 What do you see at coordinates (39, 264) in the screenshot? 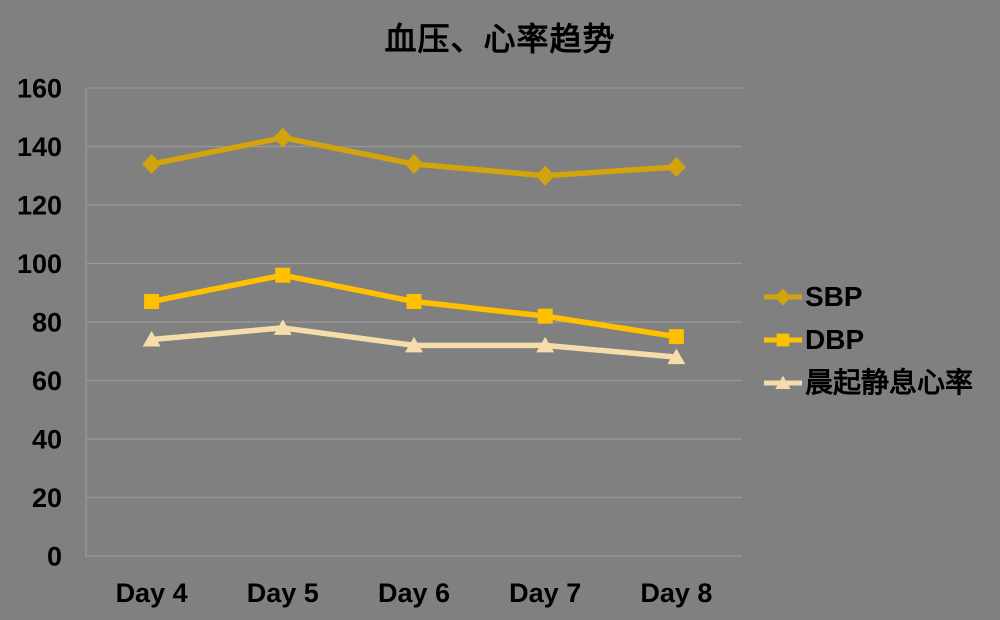
I see `y-axis-label: 100` at bounding box center [39, 264].